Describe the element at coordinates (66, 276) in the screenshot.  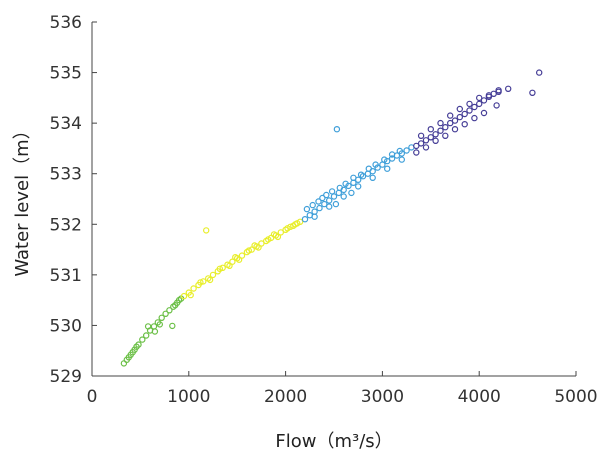
I see `y-tick-label: 531` at that location.